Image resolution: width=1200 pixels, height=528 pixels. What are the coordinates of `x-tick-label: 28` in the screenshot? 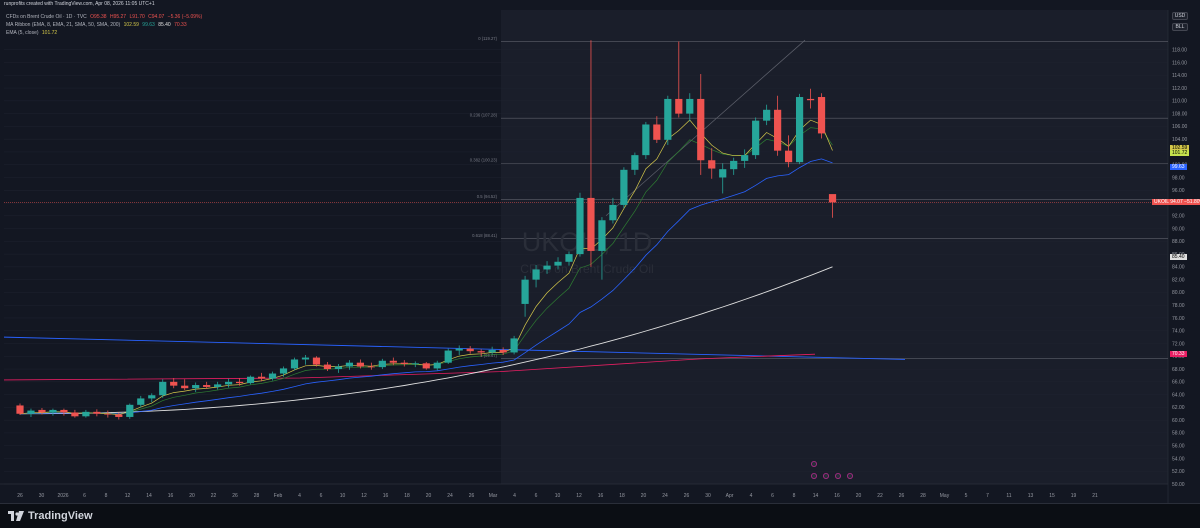 It's located at (923, 496).